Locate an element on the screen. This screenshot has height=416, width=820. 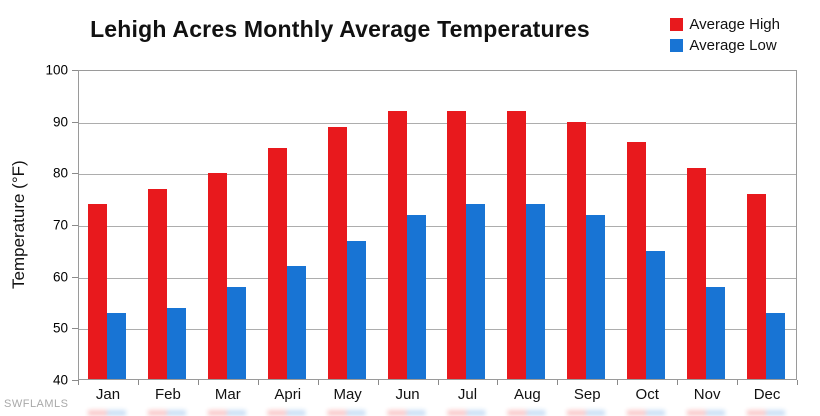
bar-average-low-apri is located at coordinates (296, 322).